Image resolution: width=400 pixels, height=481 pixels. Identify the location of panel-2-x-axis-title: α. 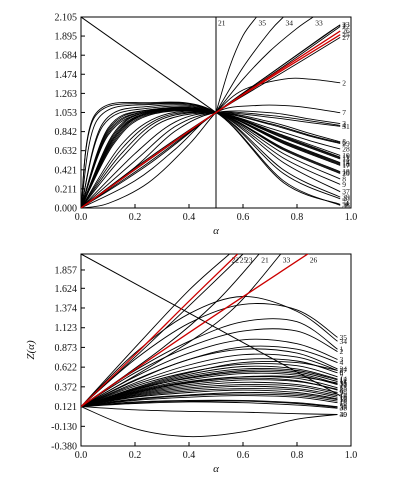
(216, 469).